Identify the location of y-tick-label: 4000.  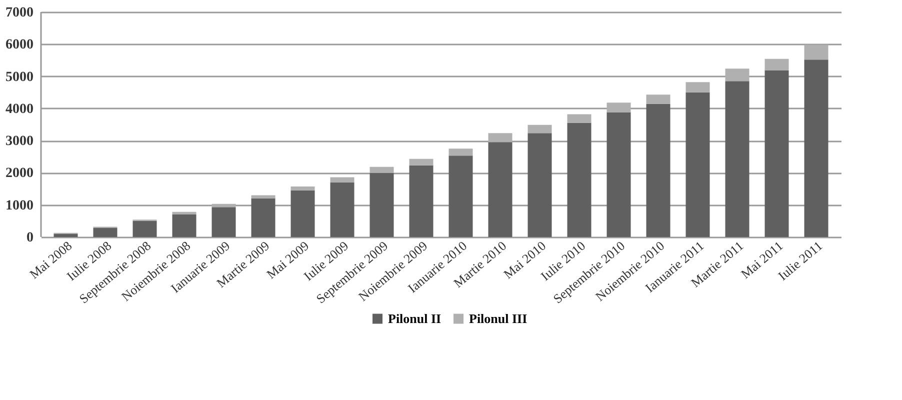
(20, 109).